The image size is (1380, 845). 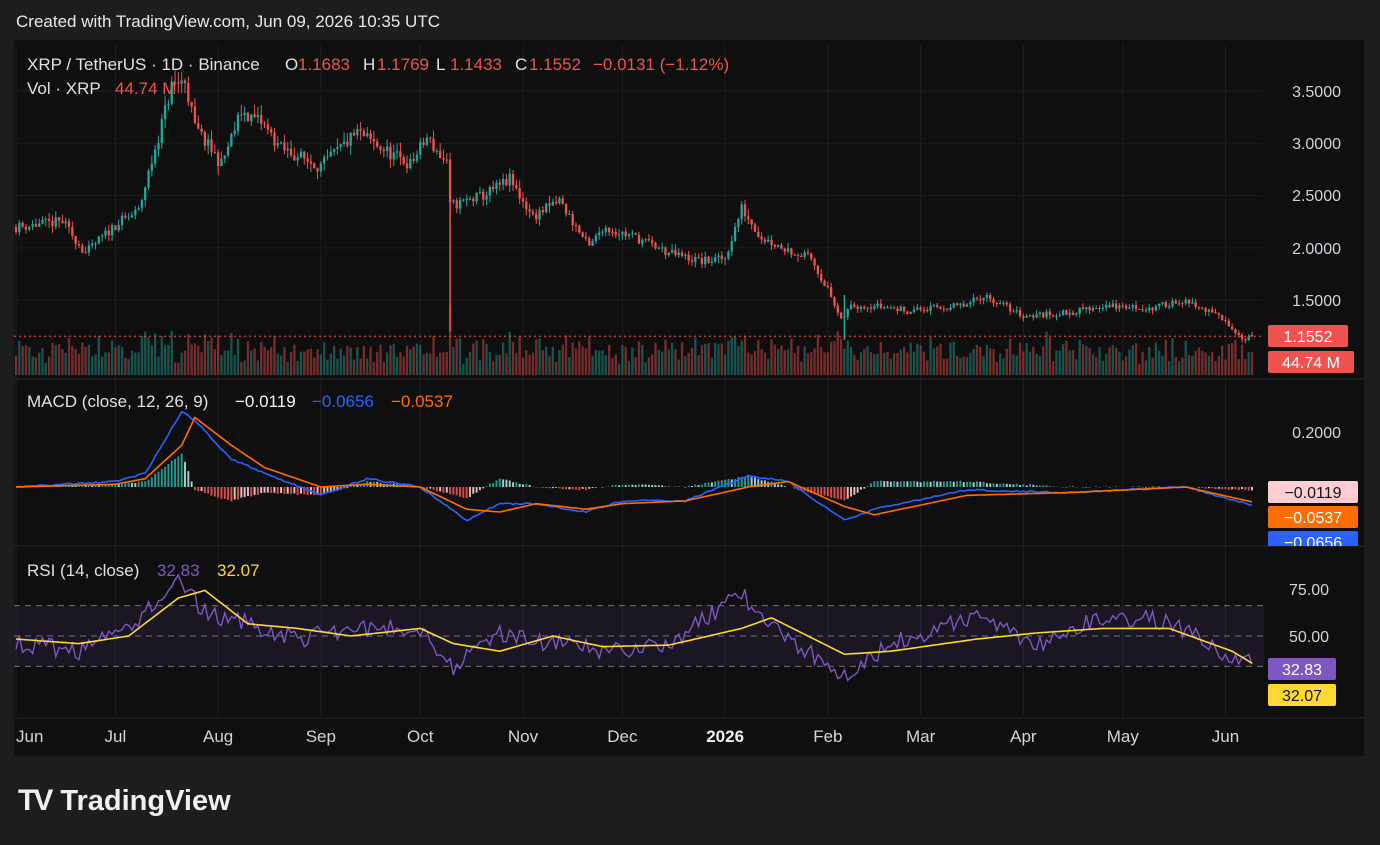 I want to click on svg-text: −0.0537, so click(x=1313, y=518).